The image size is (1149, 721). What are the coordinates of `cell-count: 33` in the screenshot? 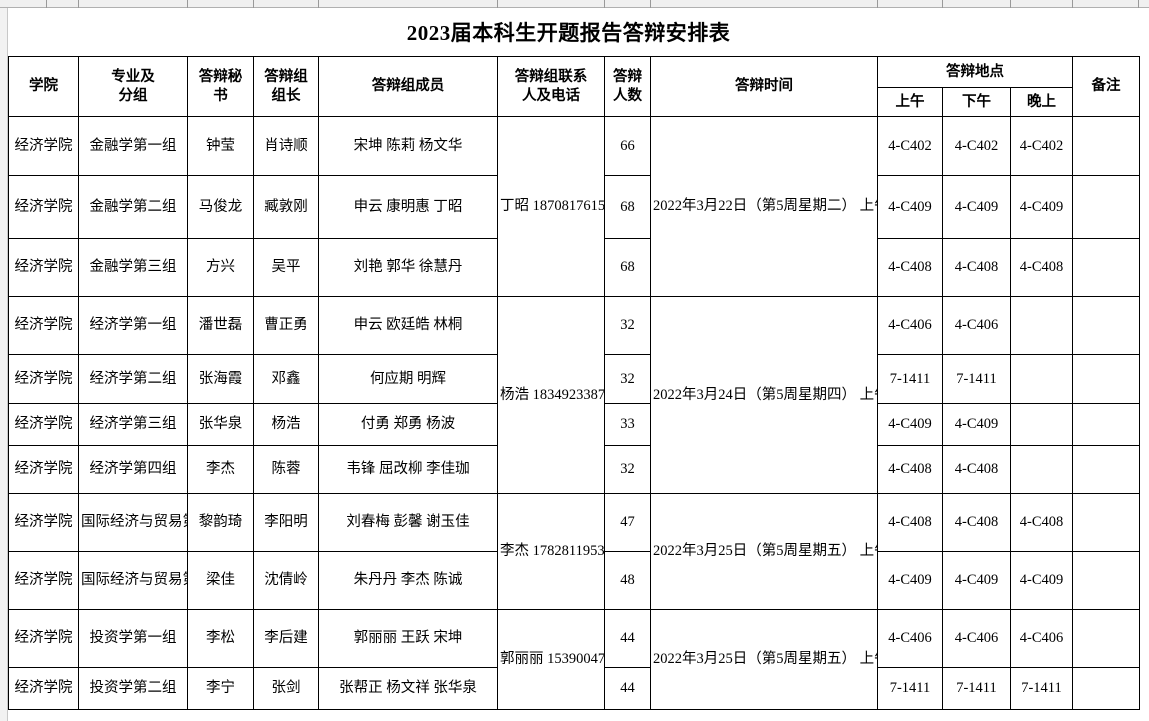 It's located at (627, 424).